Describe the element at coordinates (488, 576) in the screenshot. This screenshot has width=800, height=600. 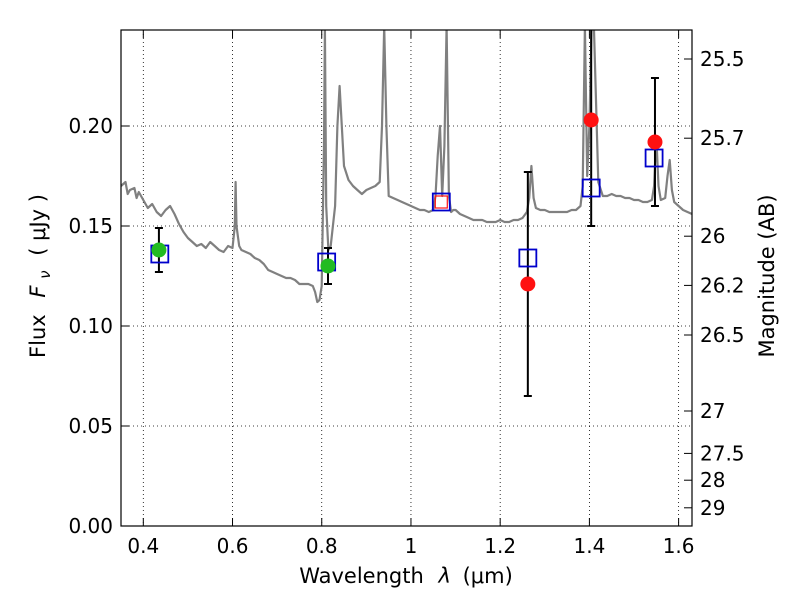
I see `x-axis-label-unit: (μm)` at that location.